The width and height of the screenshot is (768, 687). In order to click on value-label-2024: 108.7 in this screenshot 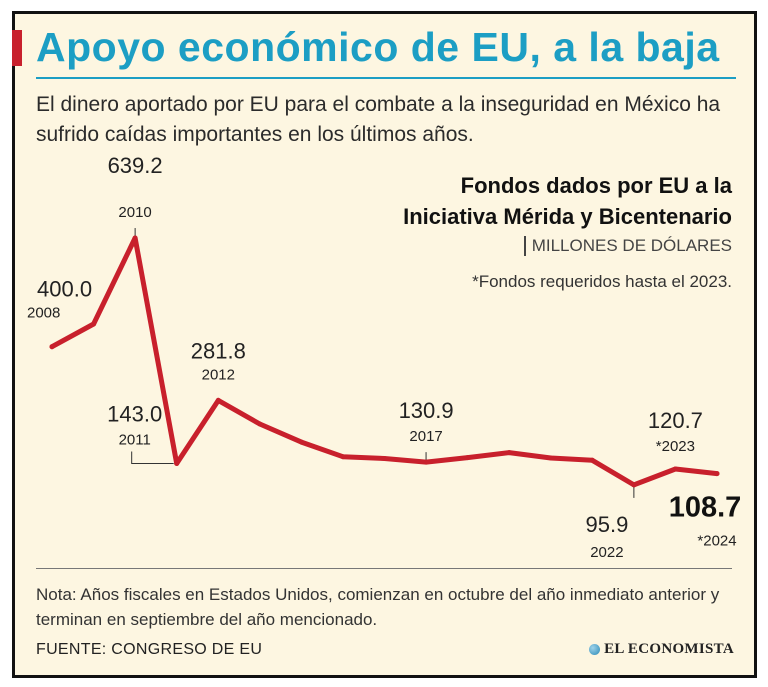, I will do `click(705, 508)`.